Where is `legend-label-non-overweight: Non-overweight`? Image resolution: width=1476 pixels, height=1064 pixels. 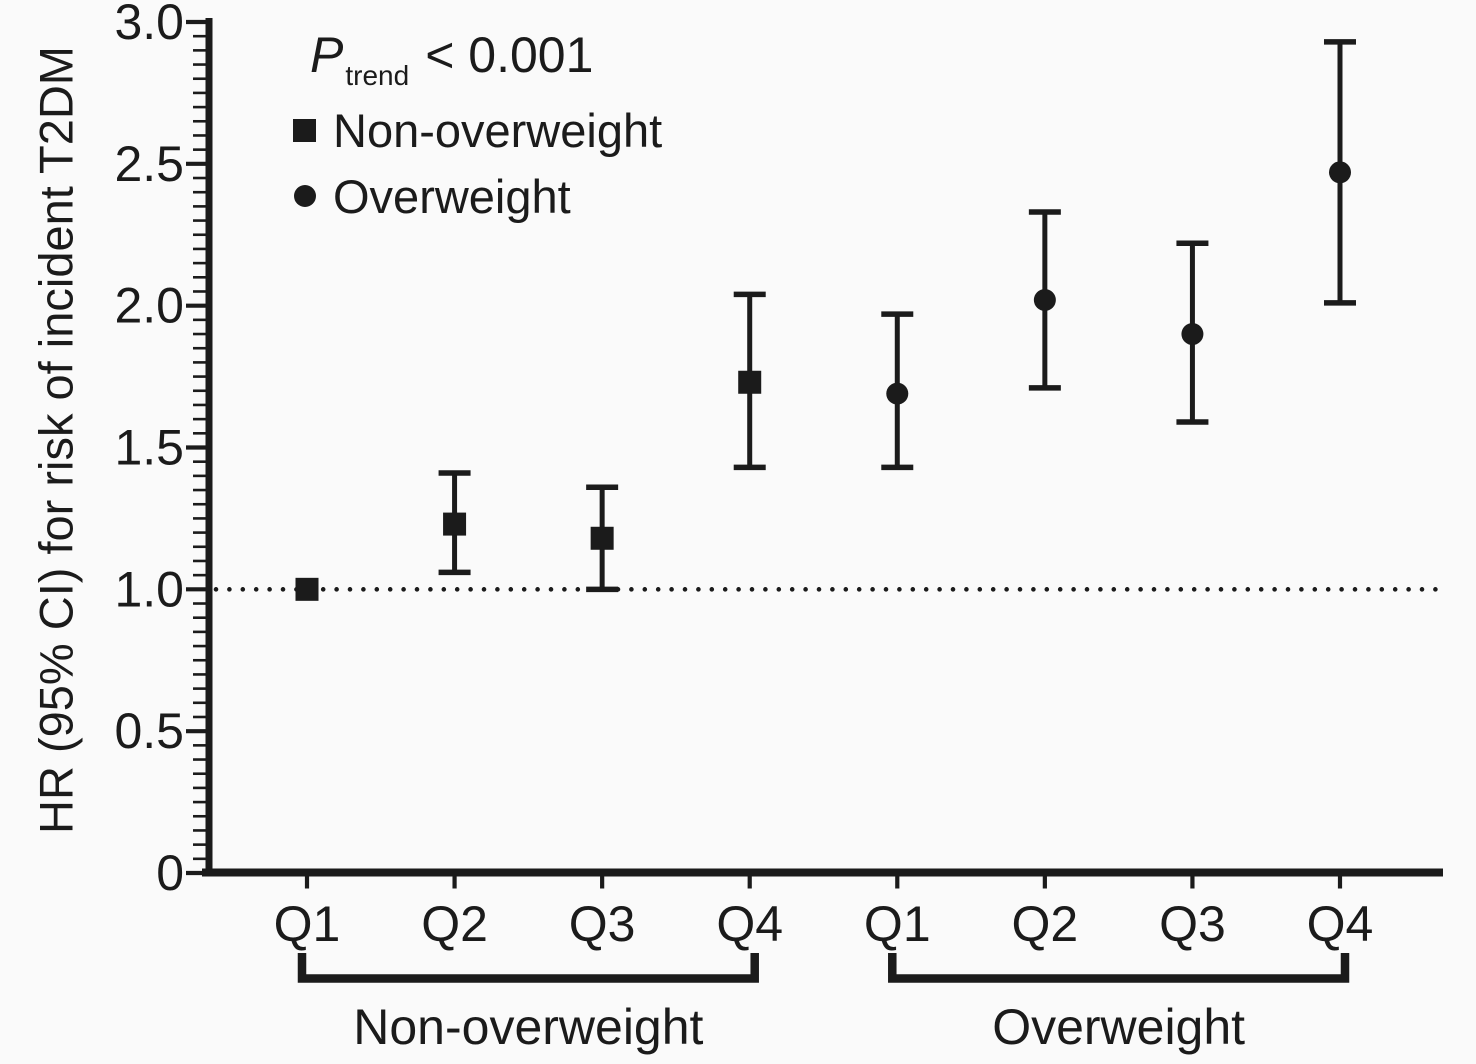
legend-label-non-overweight: Non-overweight is located at coordinates (498, 130).